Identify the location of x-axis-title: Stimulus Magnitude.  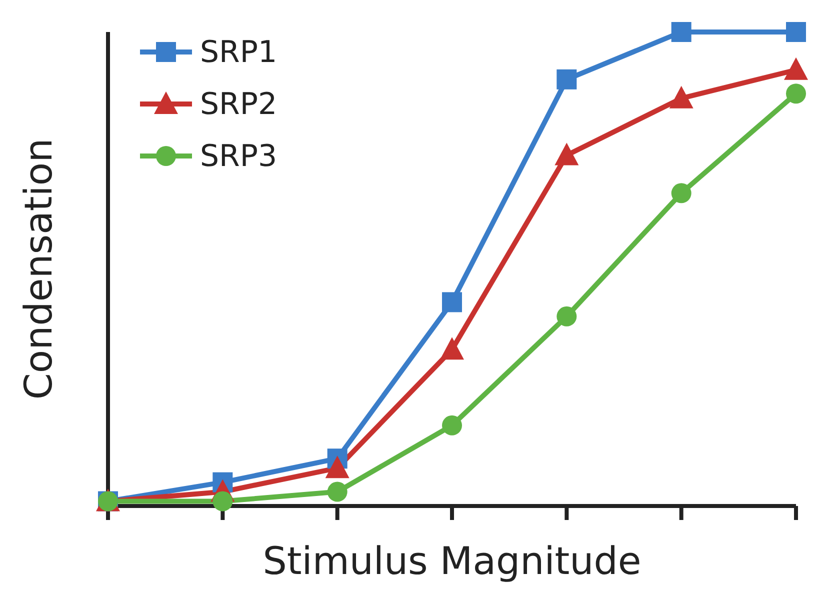
(452, 561).